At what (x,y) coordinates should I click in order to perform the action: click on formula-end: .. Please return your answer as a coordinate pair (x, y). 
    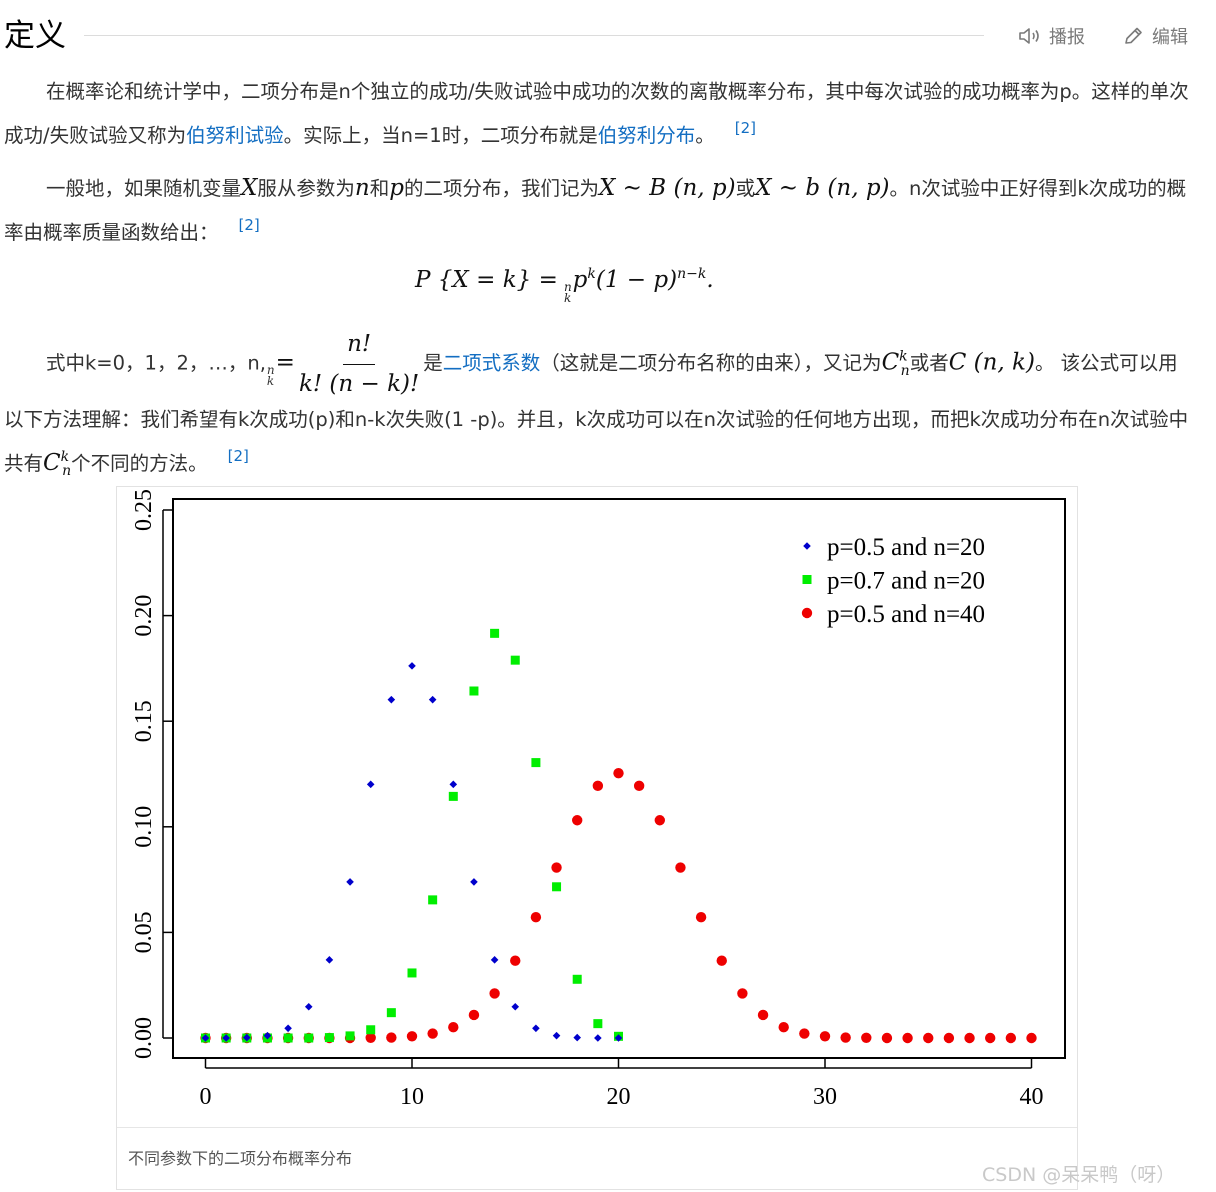
    Looking at the image, I should click on (710, 280).